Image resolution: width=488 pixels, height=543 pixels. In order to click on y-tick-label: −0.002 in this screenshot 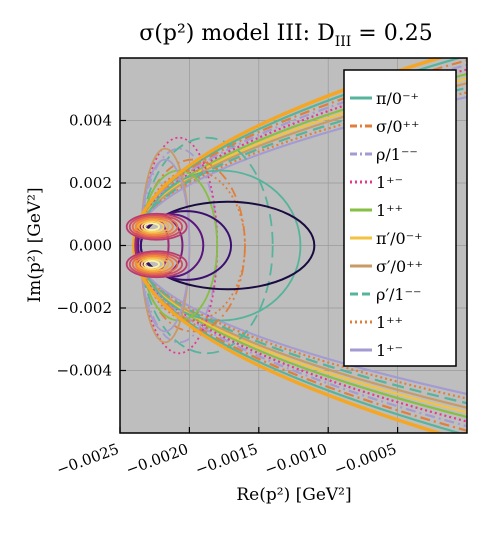, I will do `click(84, 308)`.